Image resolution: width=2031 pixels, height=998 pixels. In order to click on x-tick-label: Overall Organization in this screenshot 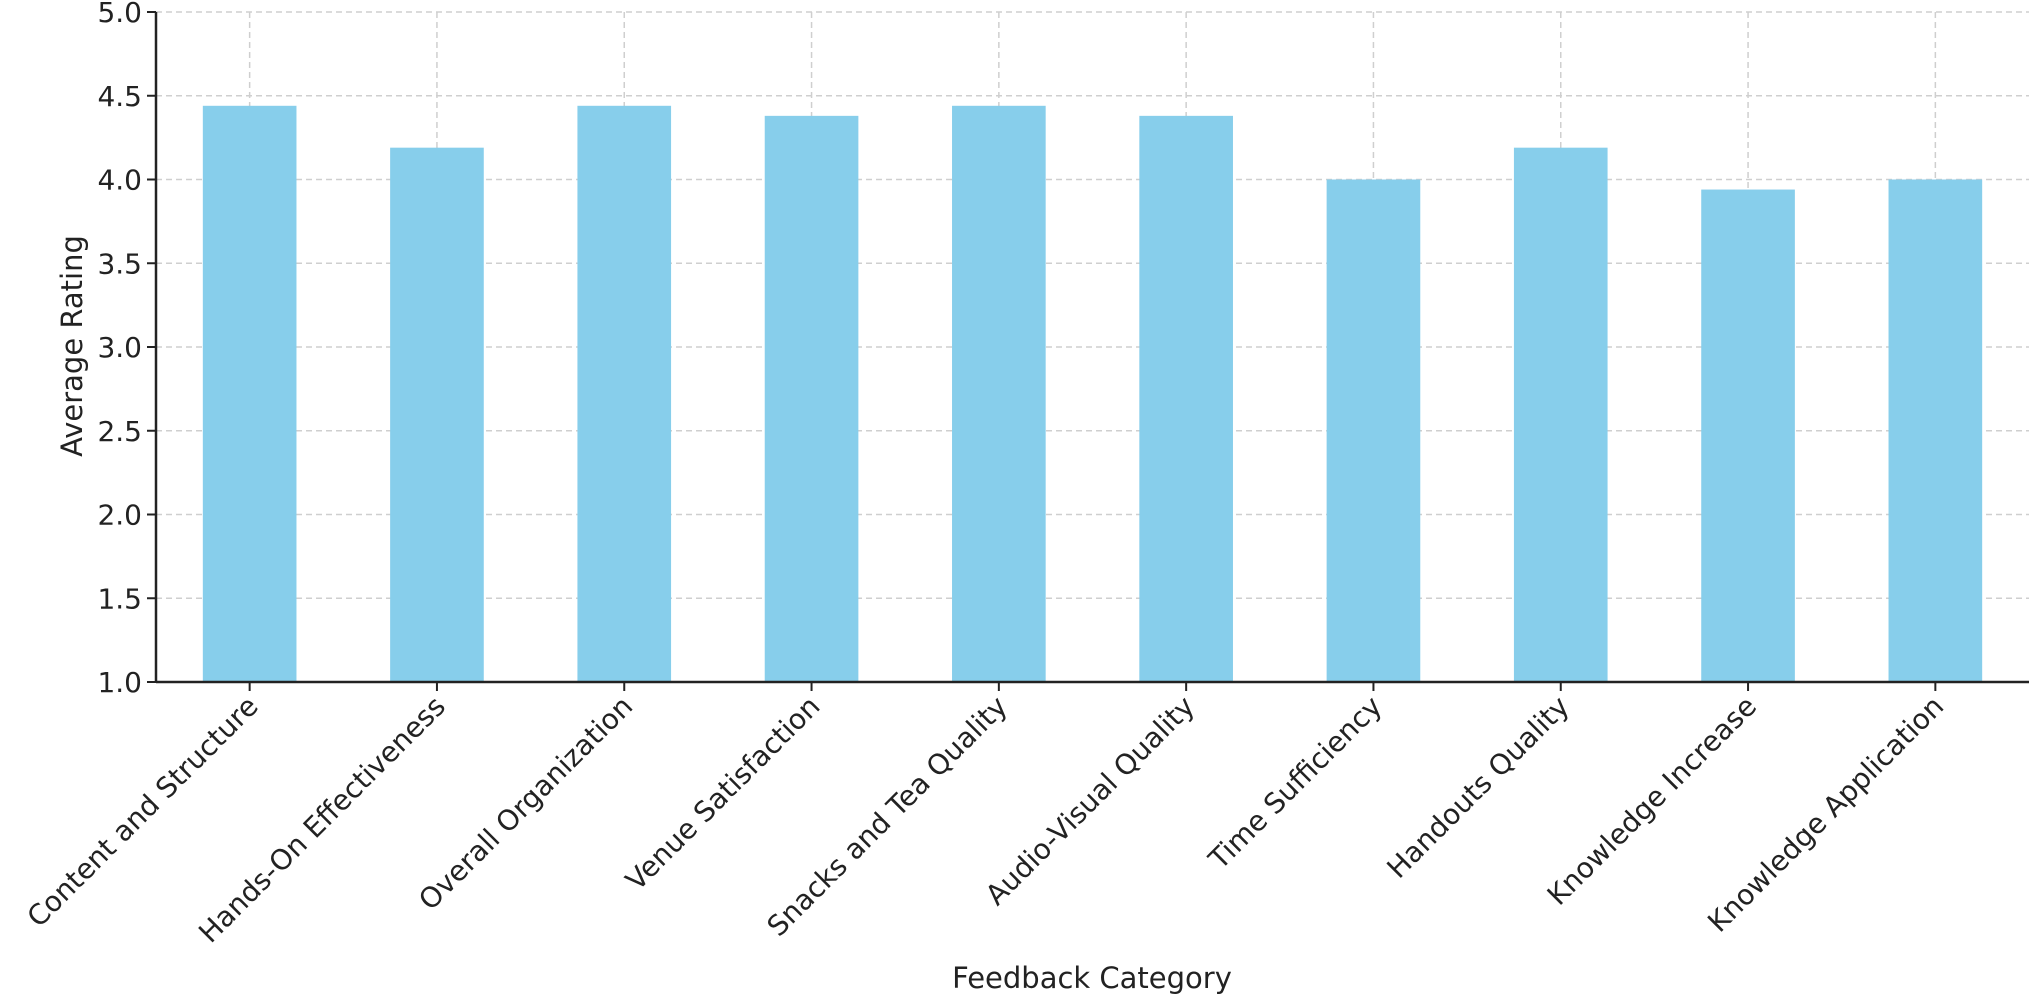, I will do `click(525, 803)`.